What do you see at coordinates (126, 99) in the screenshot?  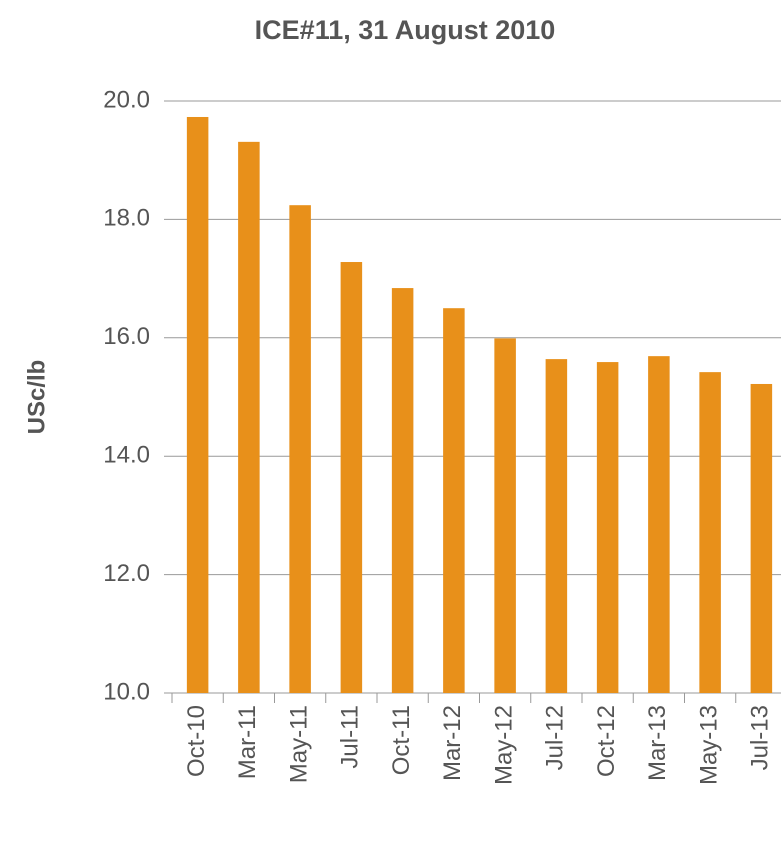 I see `y-tick-label: 20.0` at bounding box center [126, 99].